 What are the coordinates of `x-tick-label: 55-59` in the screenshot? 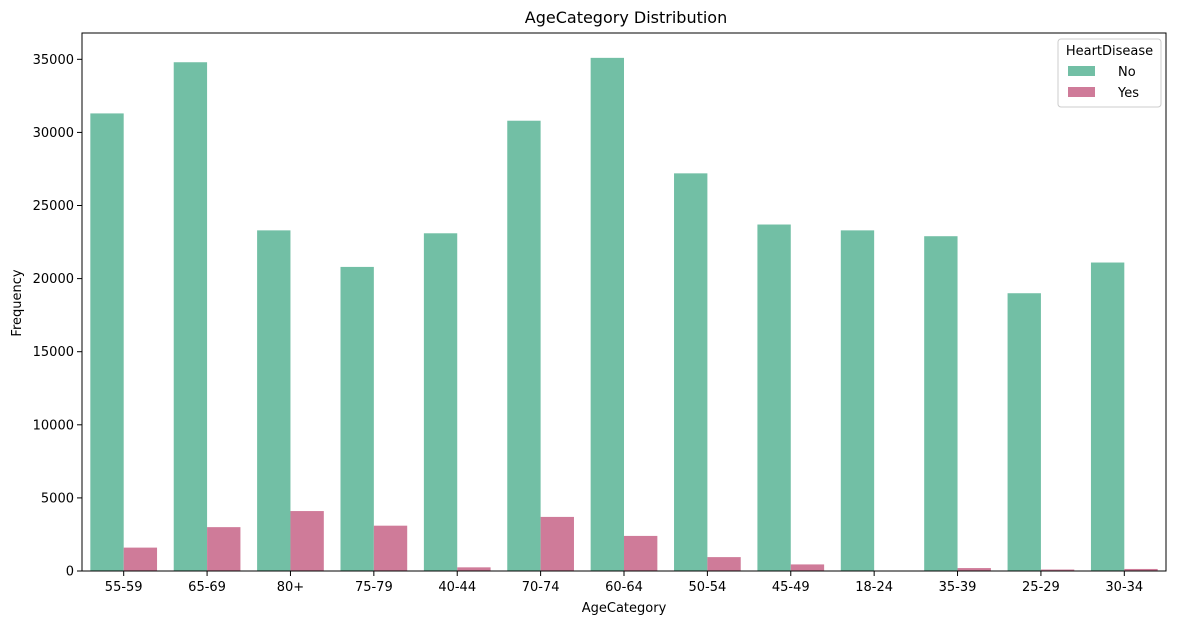 It's located at (124, 587).